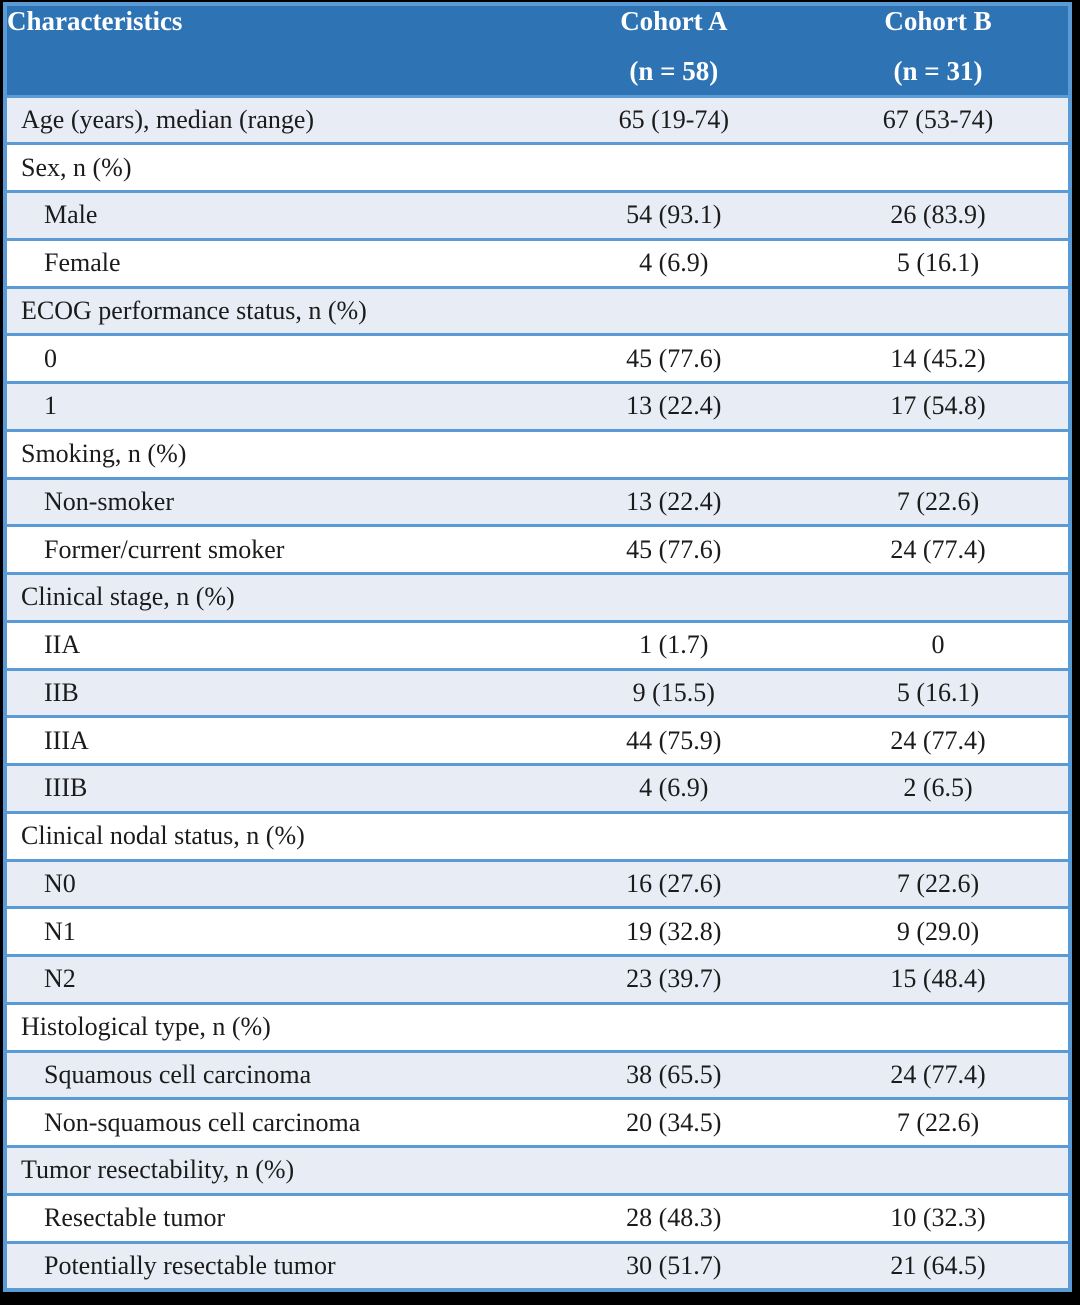 Image resolution: width=1080 pixels, height=1305 pixels. I want to click on row-label: IIA, so click(62, 645).